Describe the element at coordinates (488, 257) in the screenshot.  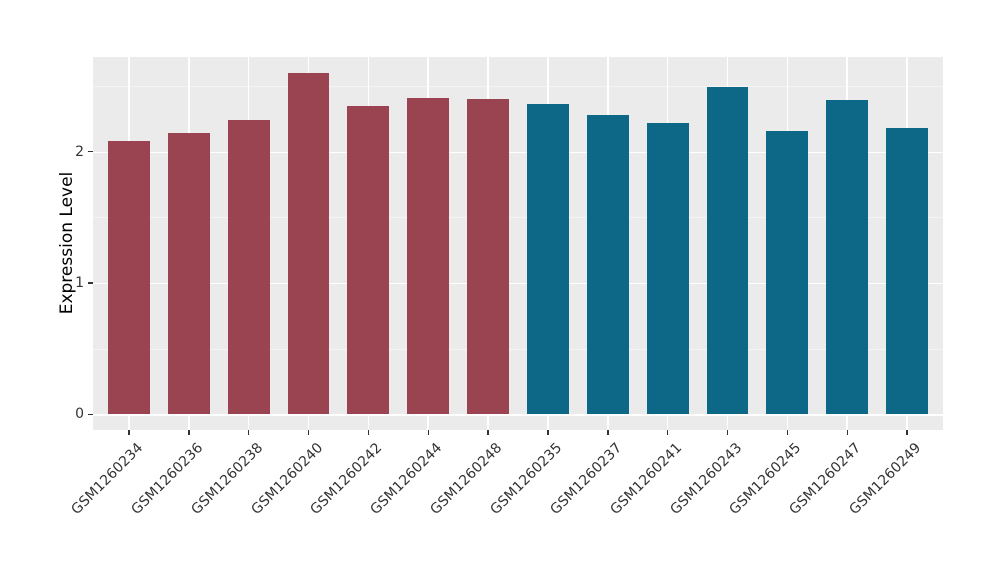
I see `bar-GSM1260248` at that location.